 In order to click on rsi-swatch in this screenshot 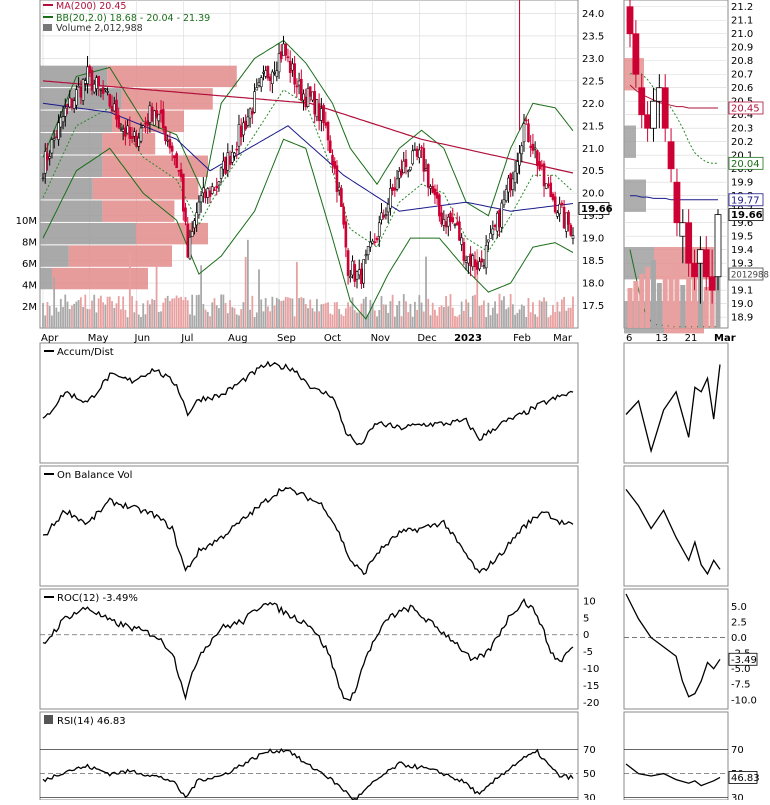, I will do `click(48, 719)`.